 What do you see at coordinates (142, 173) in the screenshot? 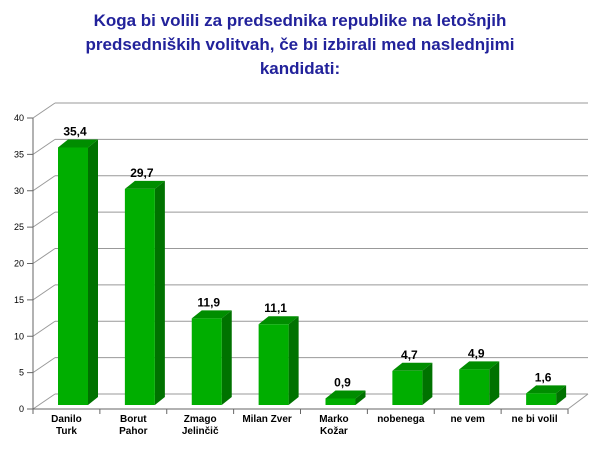
I see `bar-value-label: 29,7` at bounding box center [142, 173].